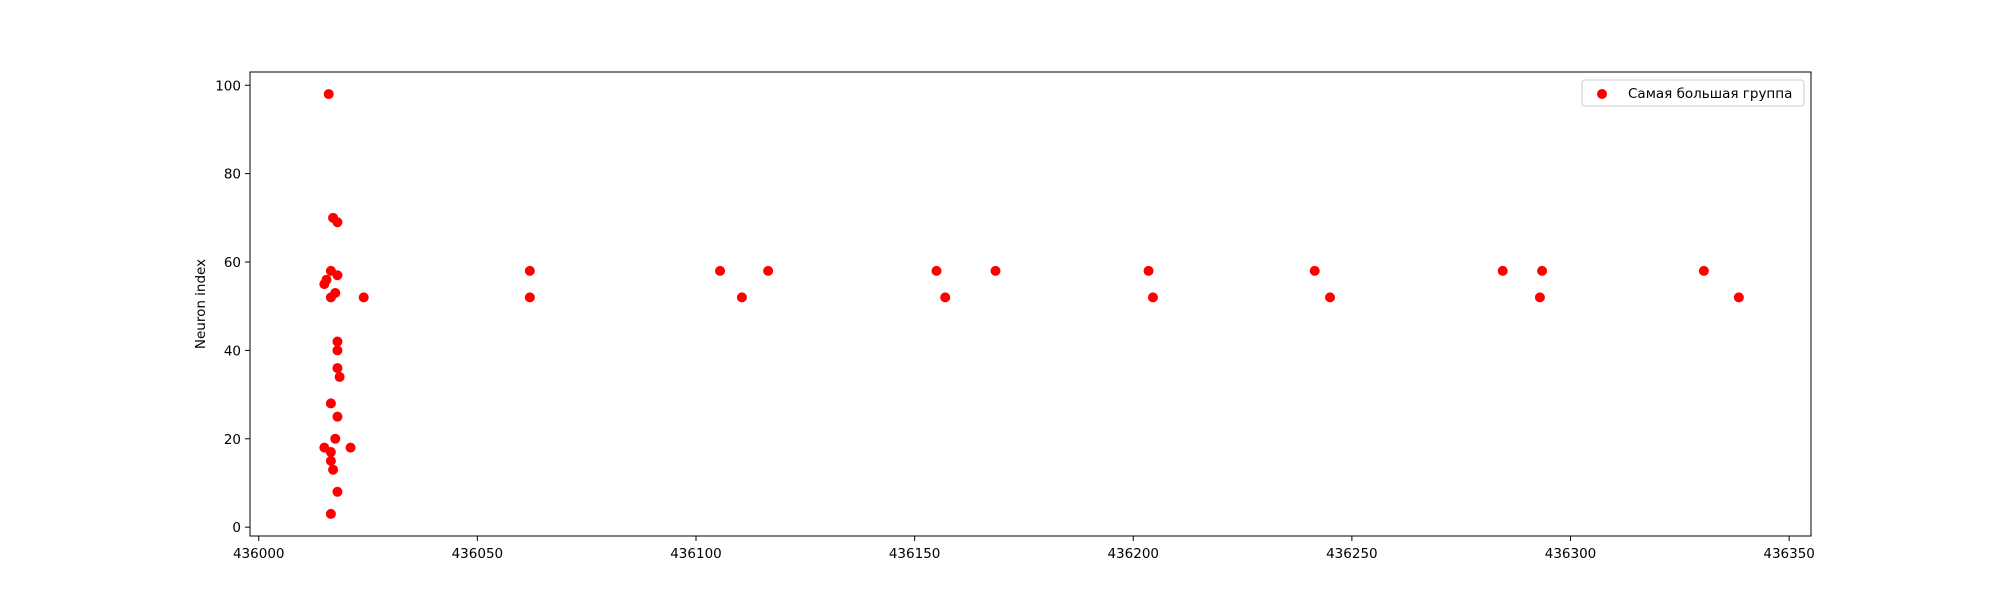  Describe the element at coordinates (478, 554) in the screenshot. I see `x-tick-label: 436050` at that location.